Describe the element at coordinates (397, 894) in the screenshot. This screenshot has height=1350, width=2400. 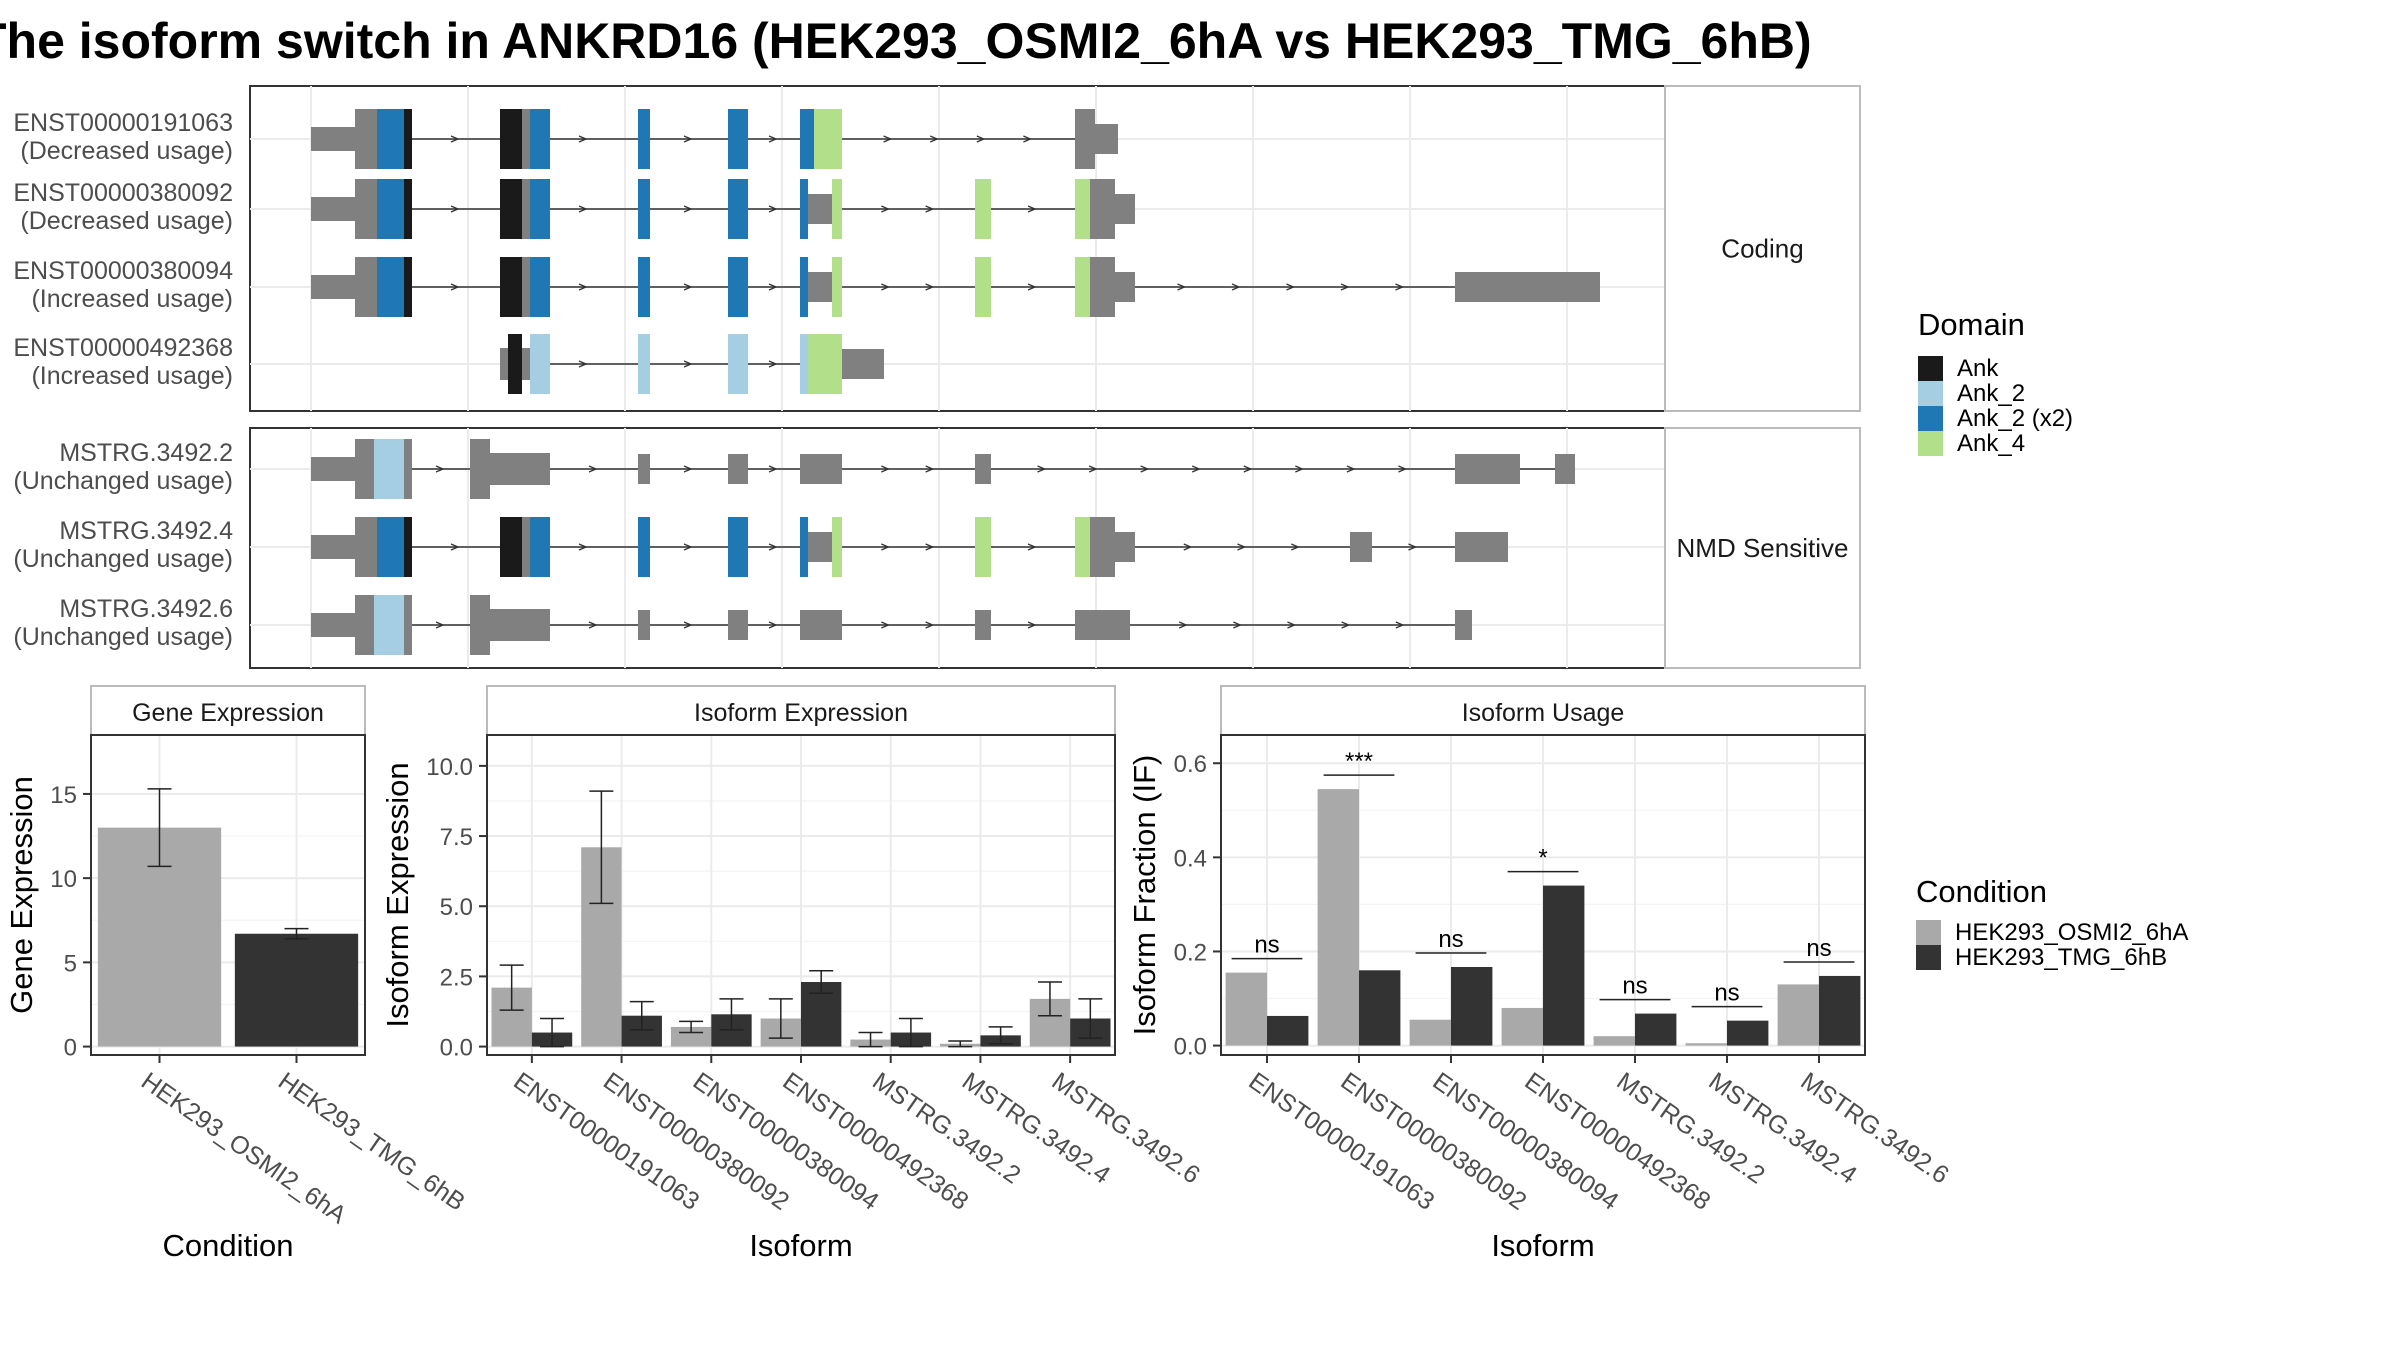
I see `y-axis-title: Isoform Expression` at that location.